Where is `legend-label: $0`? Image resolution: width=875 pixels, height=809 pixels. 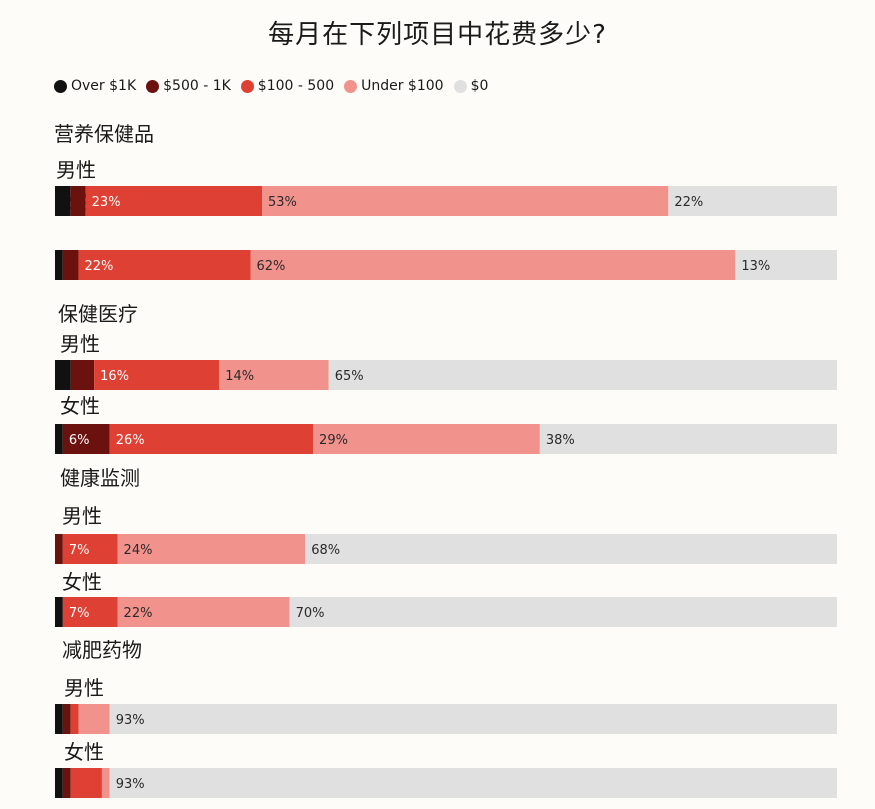 legend-label: $0 is located at coordinates (479, 86).